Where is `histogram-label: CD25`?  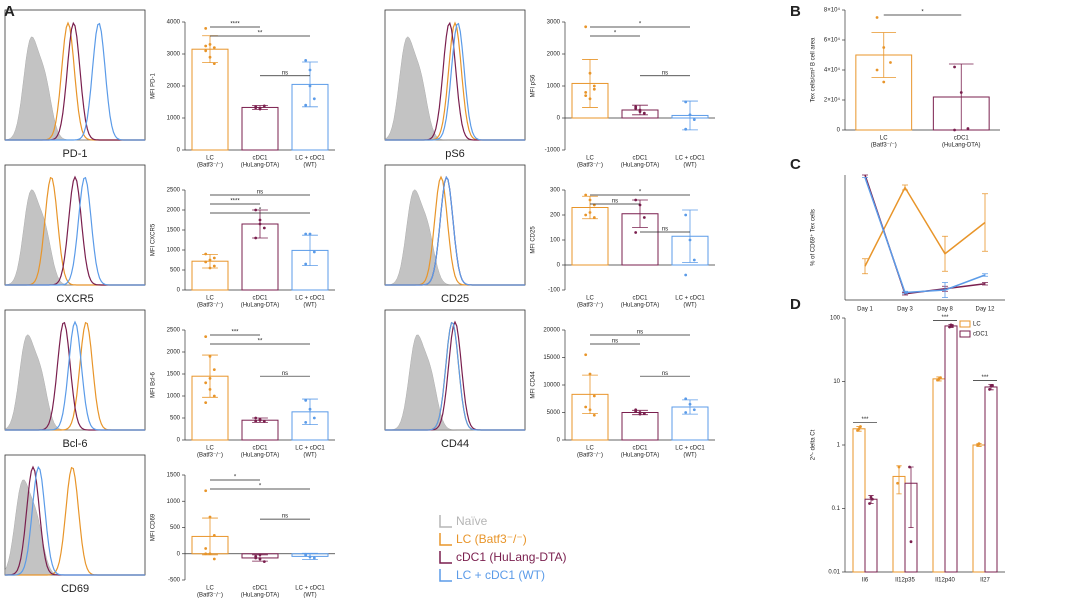 histogram-label: CD25 is located at coordinates (455, 299).